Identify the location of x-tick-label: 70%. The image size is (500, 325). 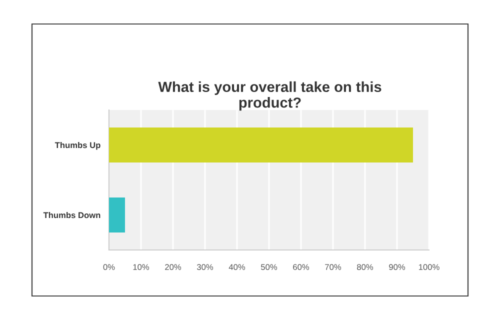
(333, 267).